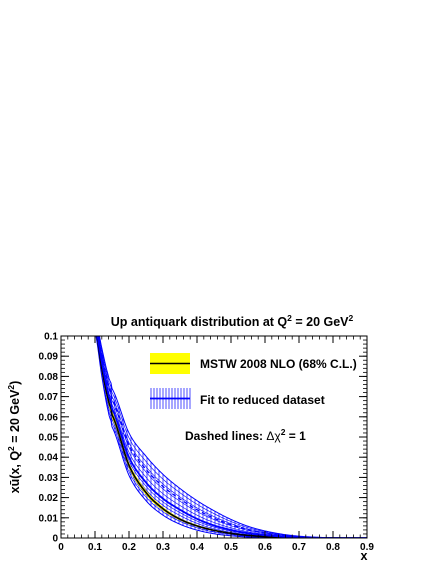 This screenshot has width=443, height=573. Describe the element at coordinates (245, 435) in the screenshot. I see `legend-note: Dashed lines: Δχ2 = 1` at that location.